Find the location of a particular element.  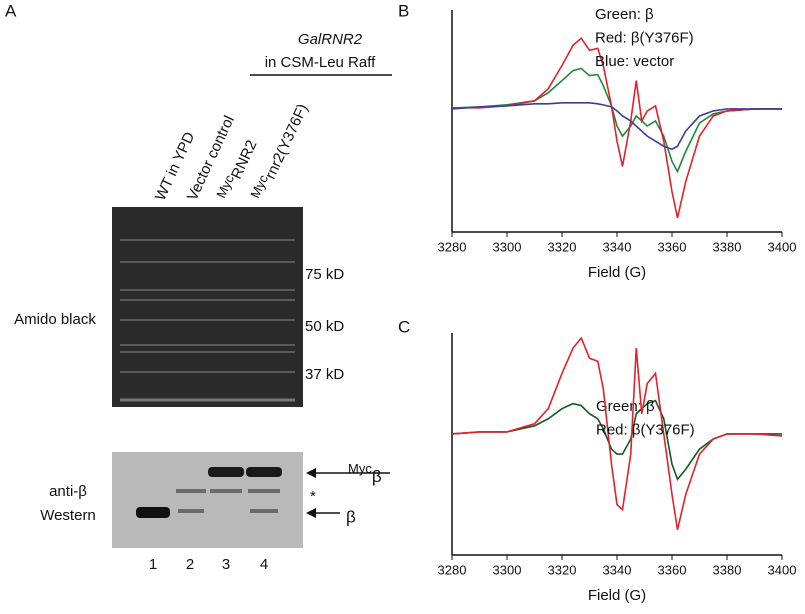

legend-entry: Blue: vector is located at coordinates (634, 61).